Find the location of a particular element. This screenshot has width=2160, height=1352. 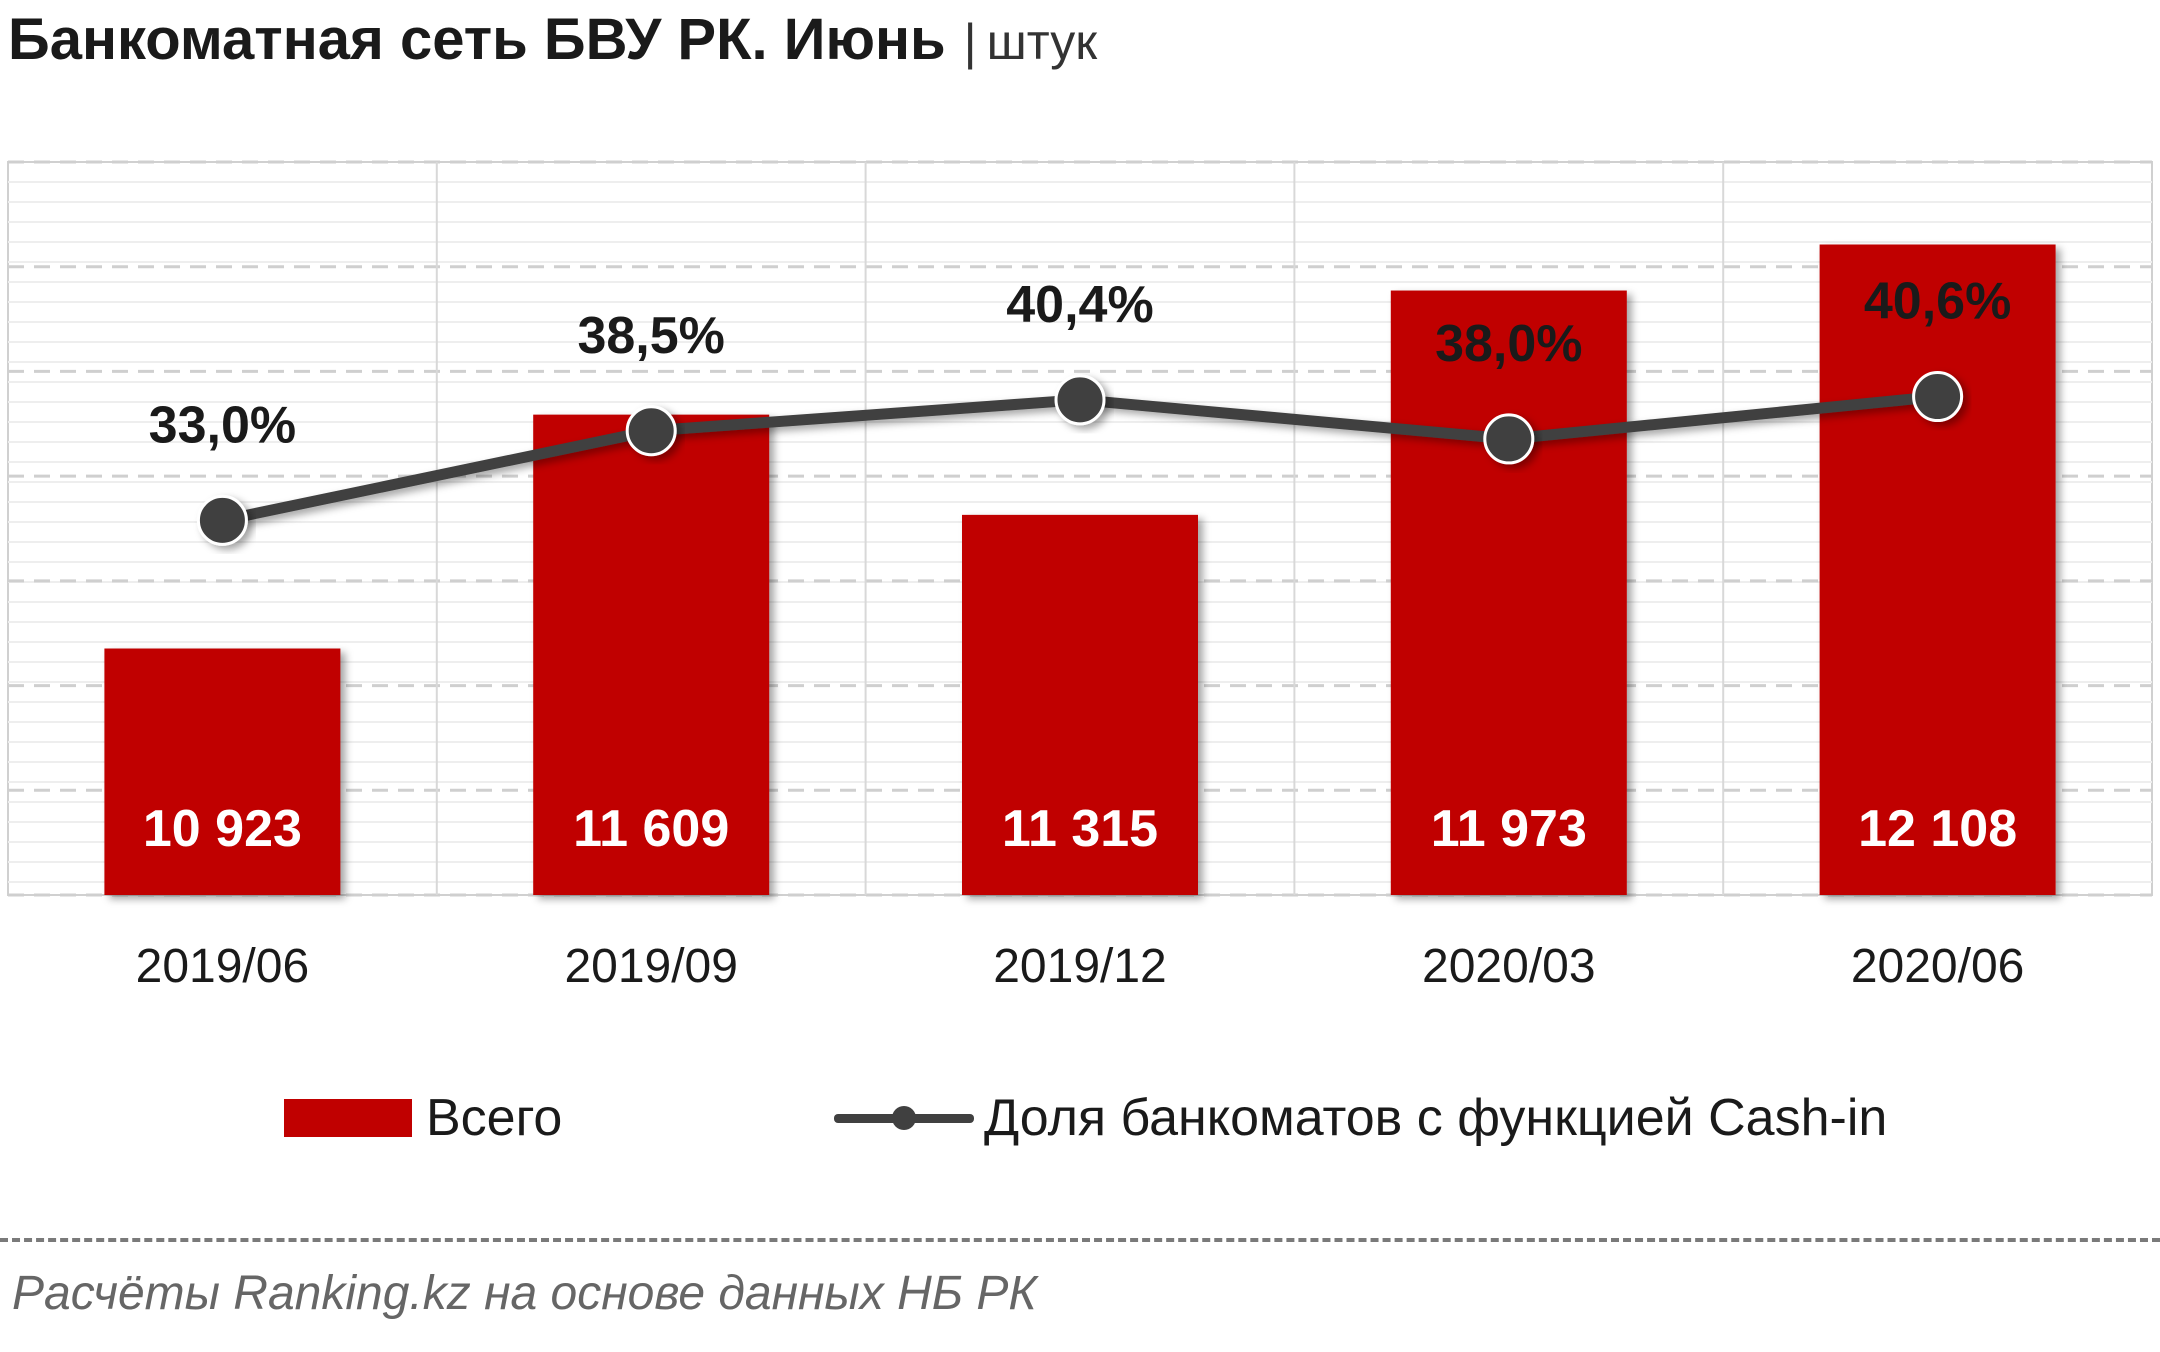

bar-2019/12 is located at coordinates (1080, 704).